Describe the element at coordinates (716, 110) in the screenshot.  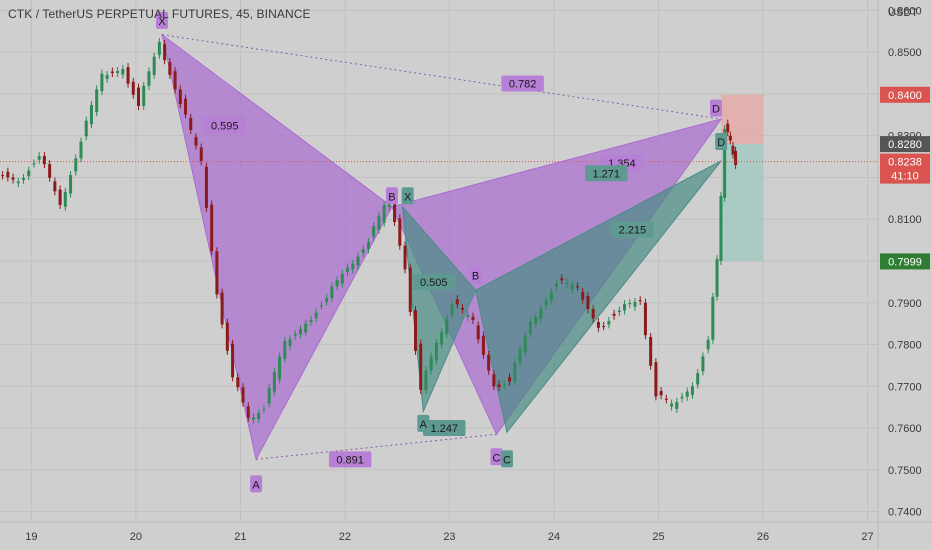
I see `vertex-label: D` at that location.